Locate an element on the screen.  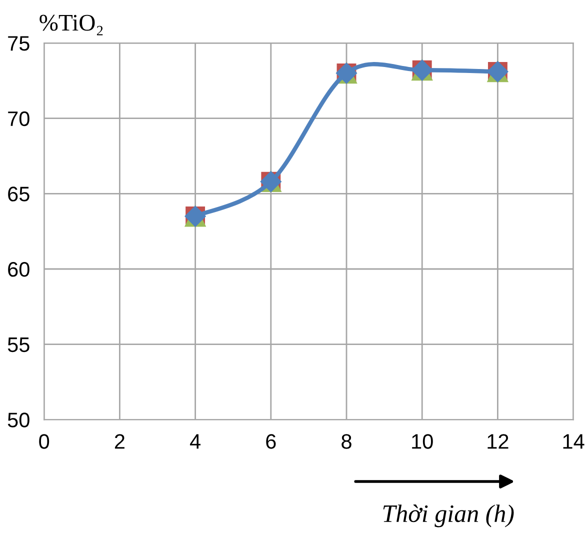
y-tick-label: 50 is located at coordinates (19, 420).